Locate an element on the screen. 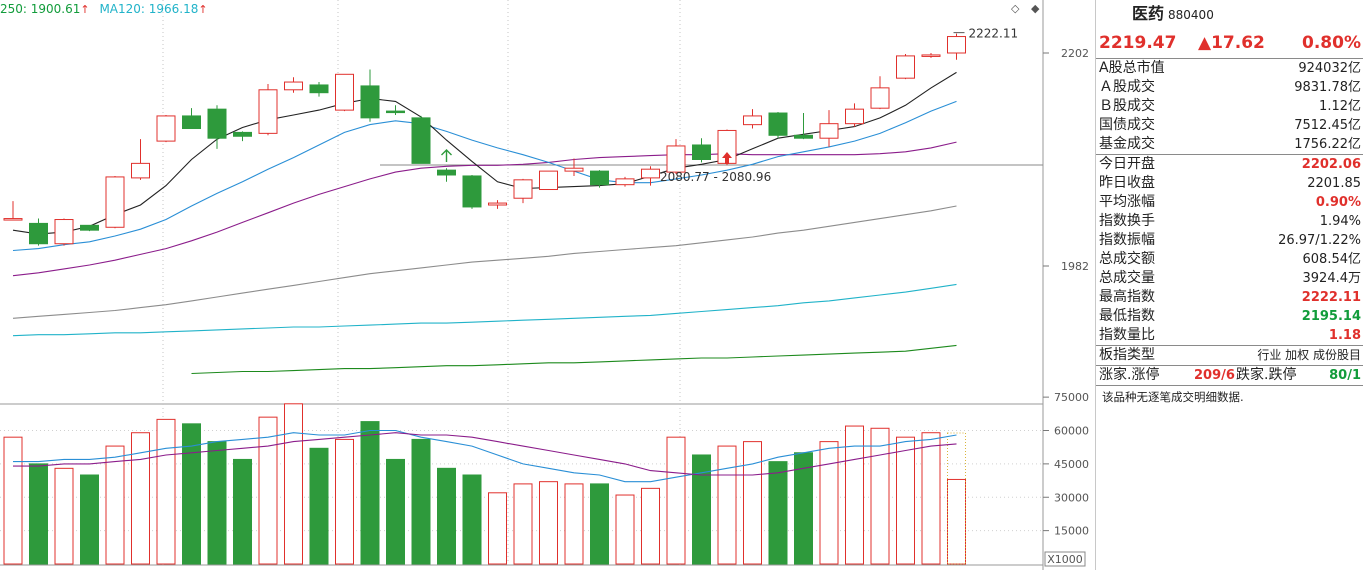  market-stat-value: 1.12亿 is located at coordinates (1340, 106).